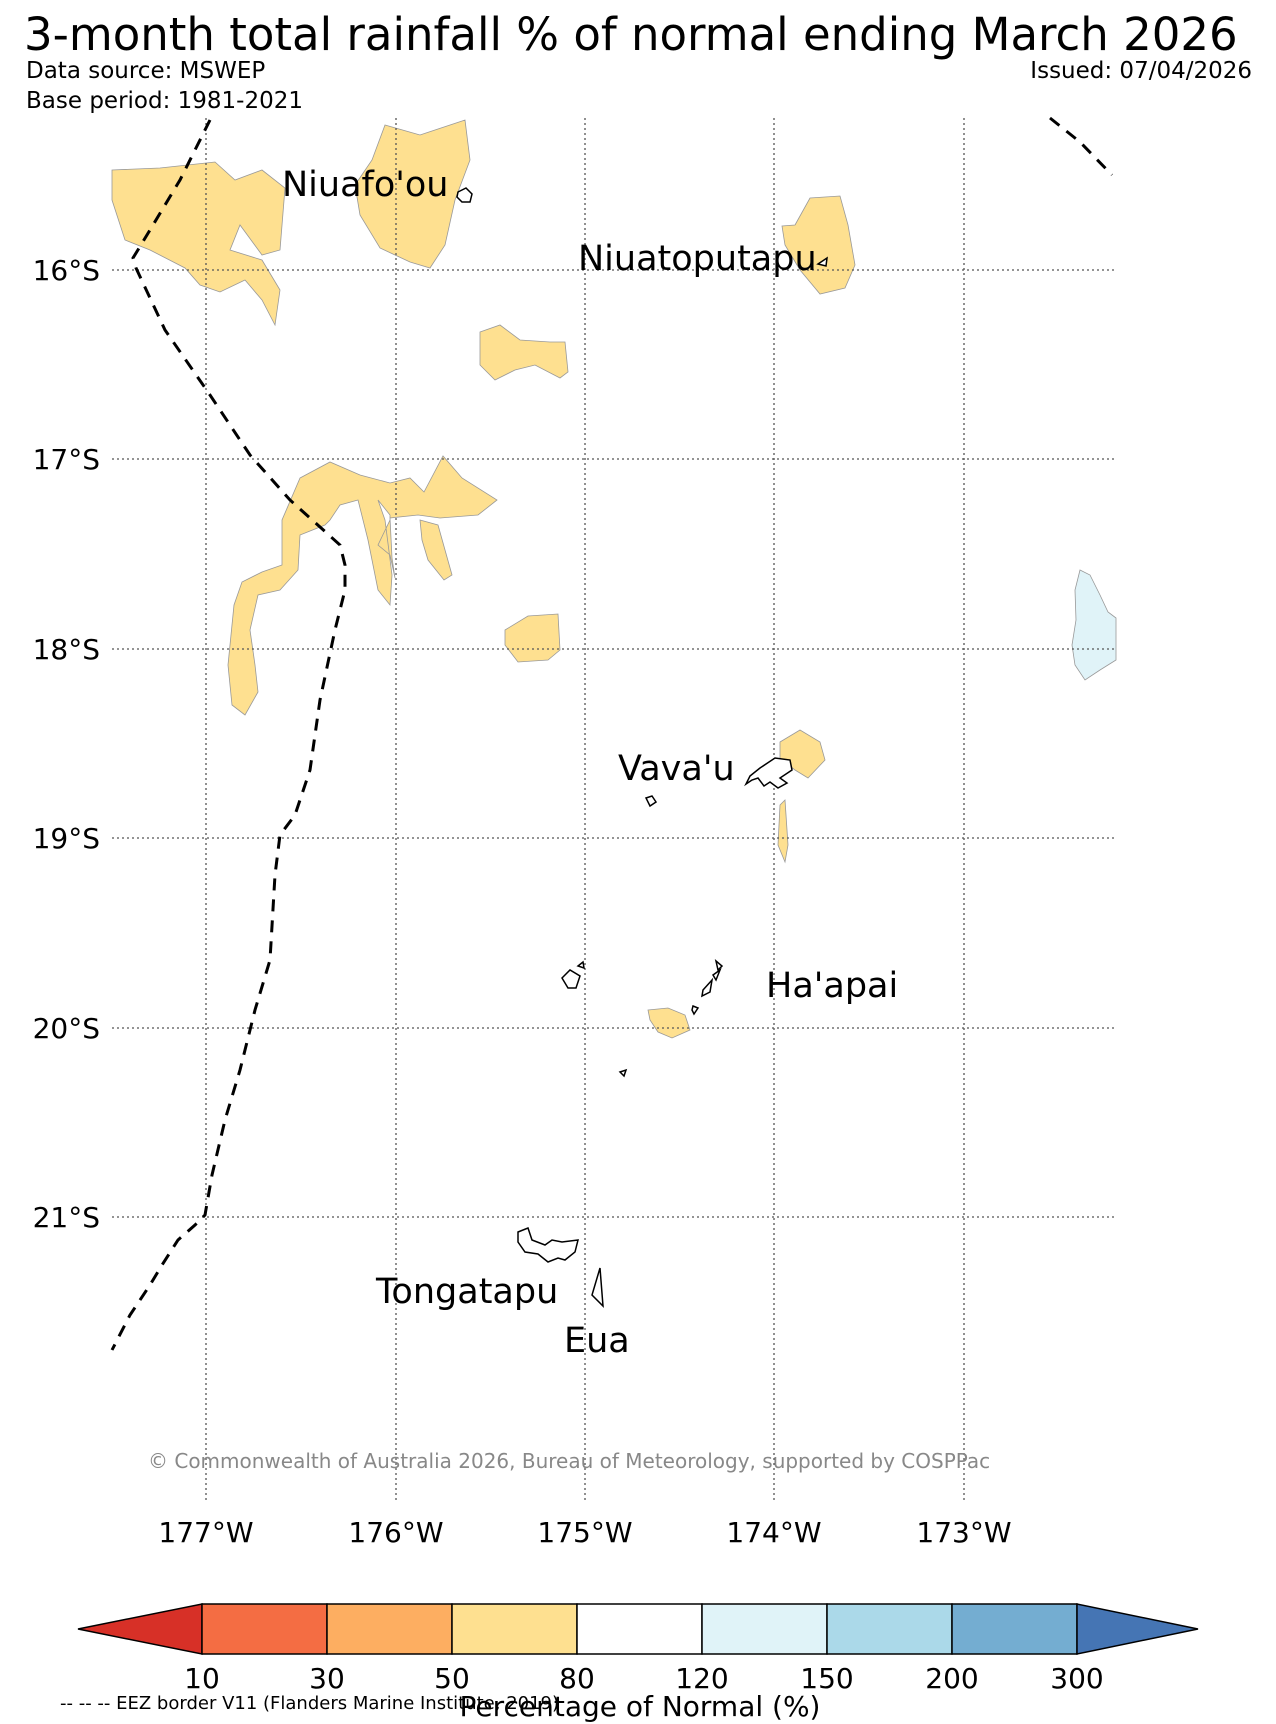  I want to click on lat-label: 20°S, so click(66, 1028).